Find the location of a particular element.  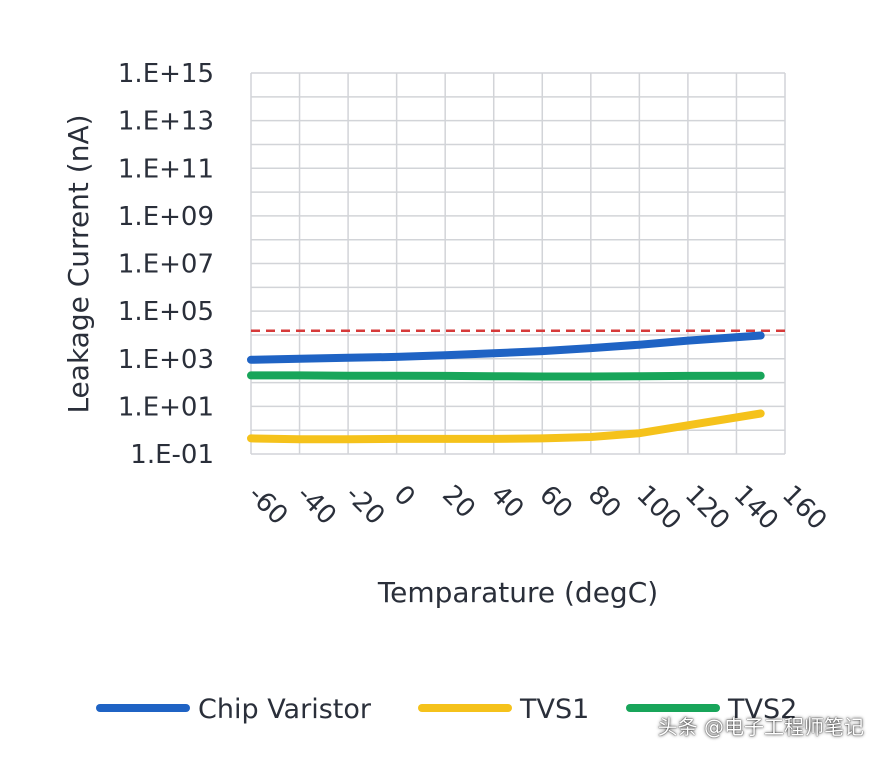

series-line-tvs1 is located at coordinates (506, 426).